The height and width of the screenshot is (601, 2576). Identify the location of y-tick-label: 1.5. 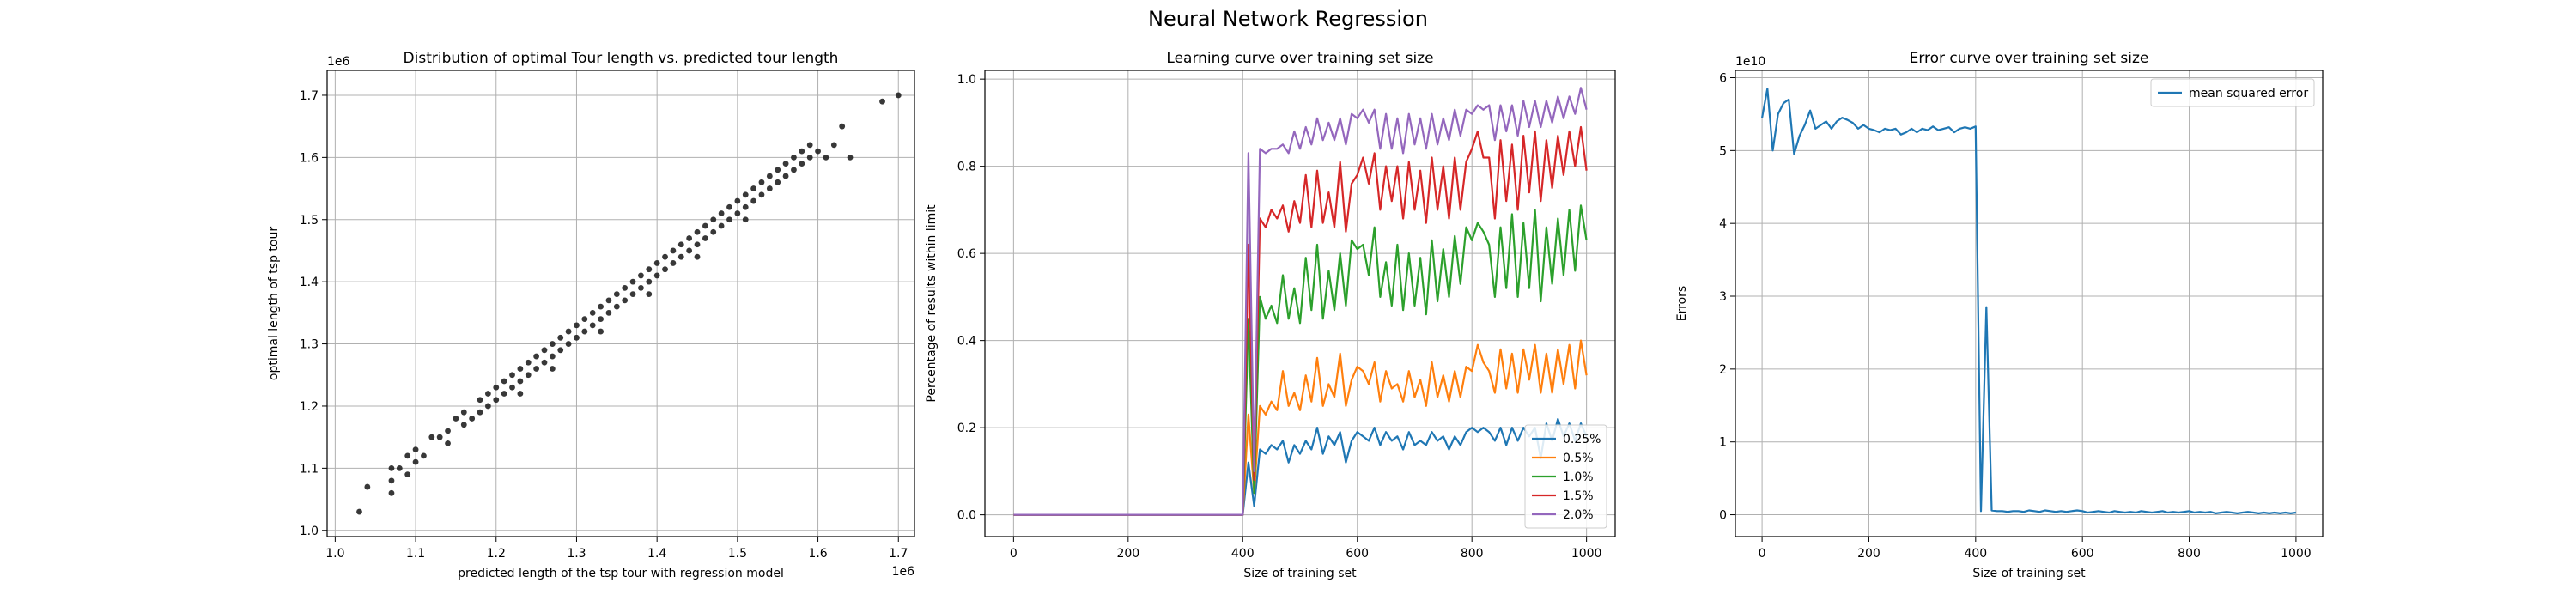
(310, 221).